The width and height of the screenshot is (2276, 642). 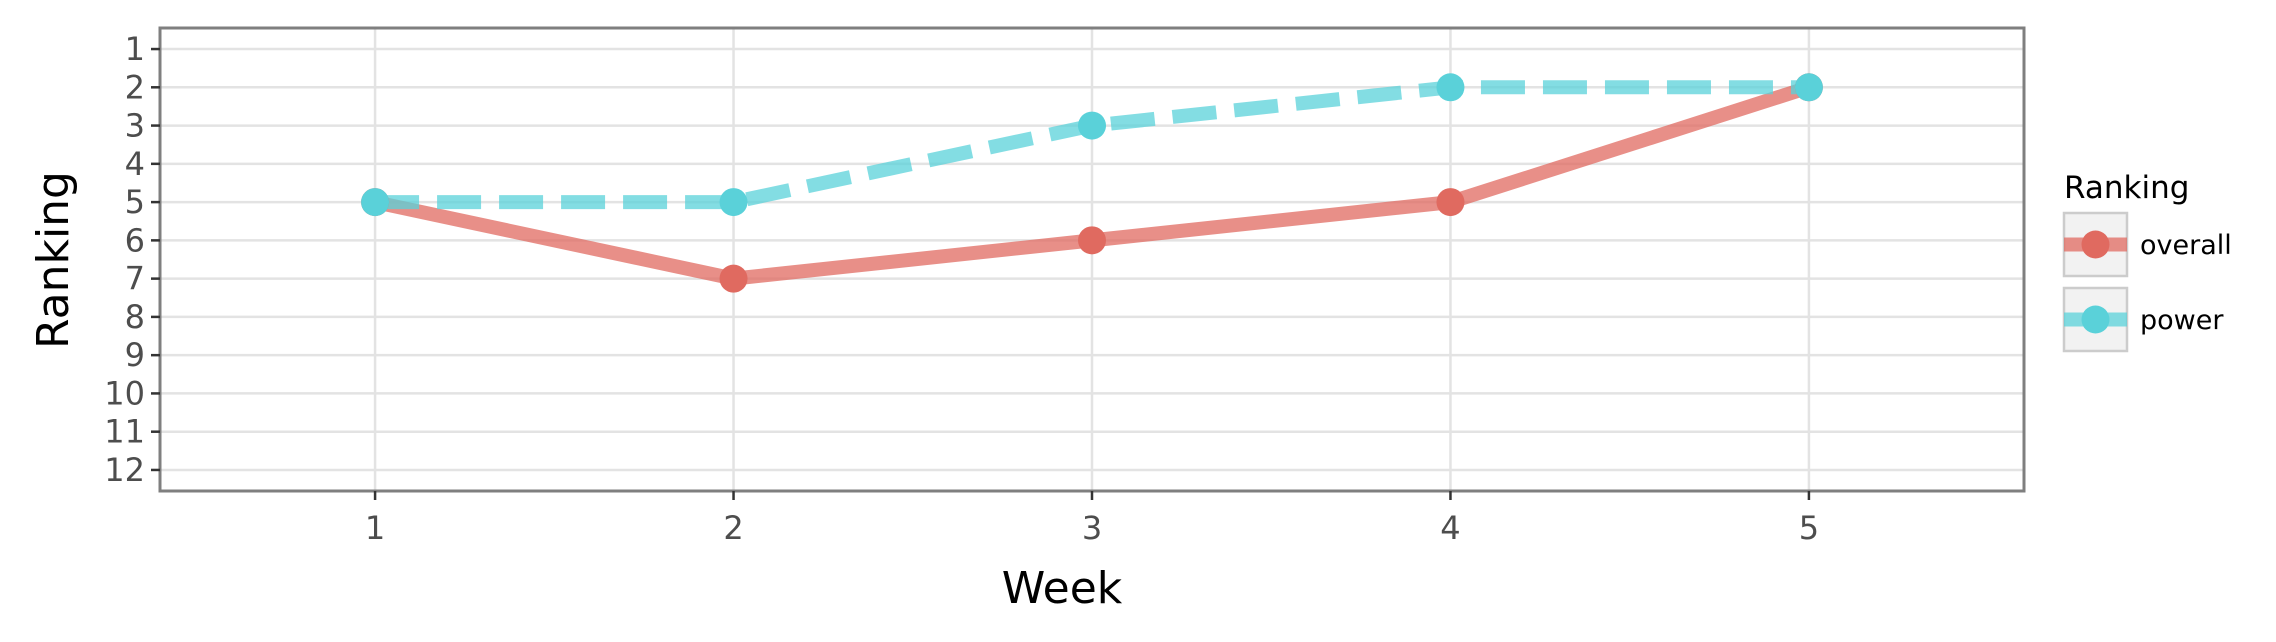 What do you see at coordinates (135, 49) in the screenshot?
I see `y-tick-label: 1` at bounding box center [135, 49].